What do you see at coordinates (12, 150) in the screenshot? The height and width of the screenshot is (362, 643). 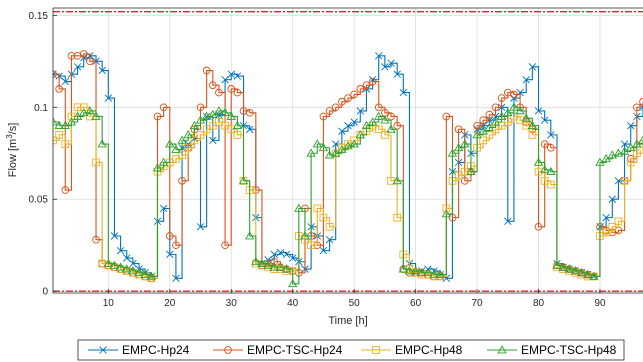 I see `y-axis-label: Flow [m3/s]` at bounding box center [12, 150].